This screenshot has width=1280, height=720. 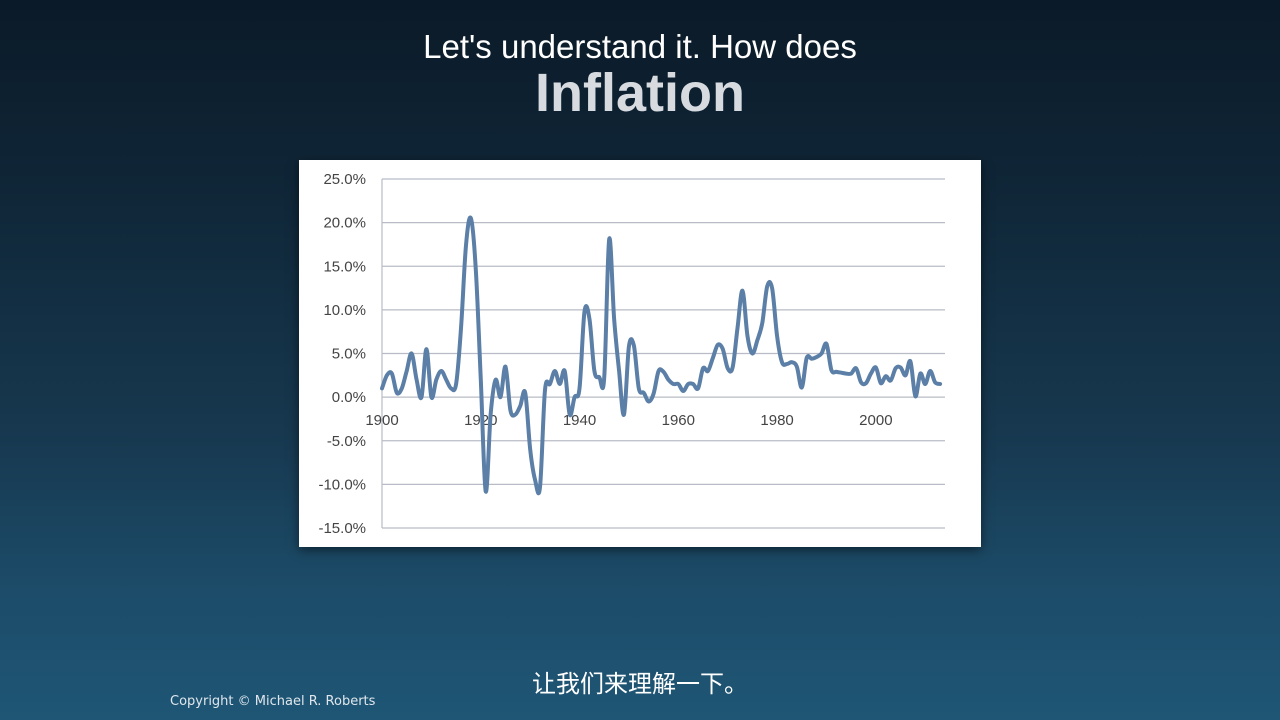 What do you see at coordinates (875, 420) in the screenshot?
I see `x-tick-label: 2000` at bounding box center [875, 420].